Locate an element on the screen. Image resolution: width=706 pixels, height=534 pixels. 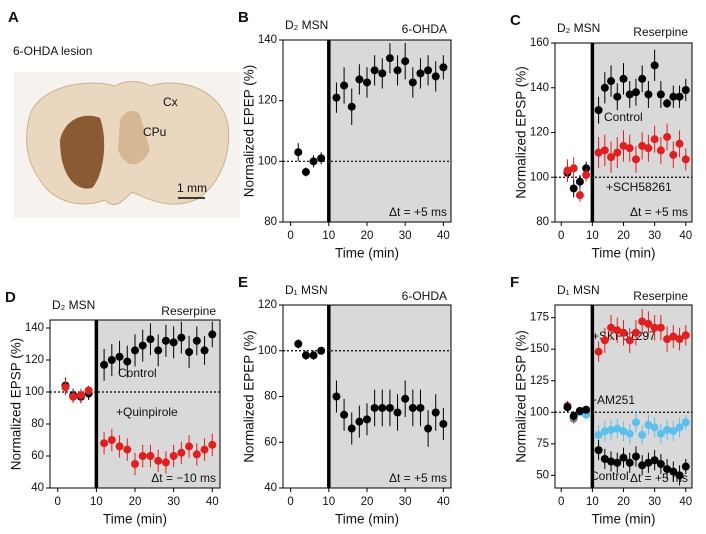
cell-type: D₁ MSN is located at coordinates (306, 290).